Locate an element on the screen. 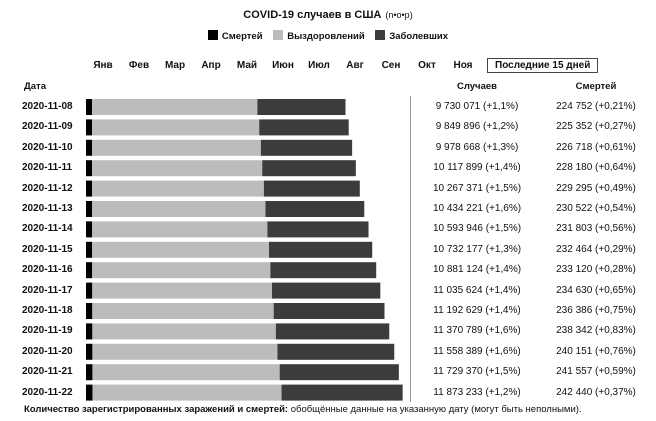 This screenshot has width=656, height=421. date-label: 2020-11-17 is located at coordinates (47, 290).